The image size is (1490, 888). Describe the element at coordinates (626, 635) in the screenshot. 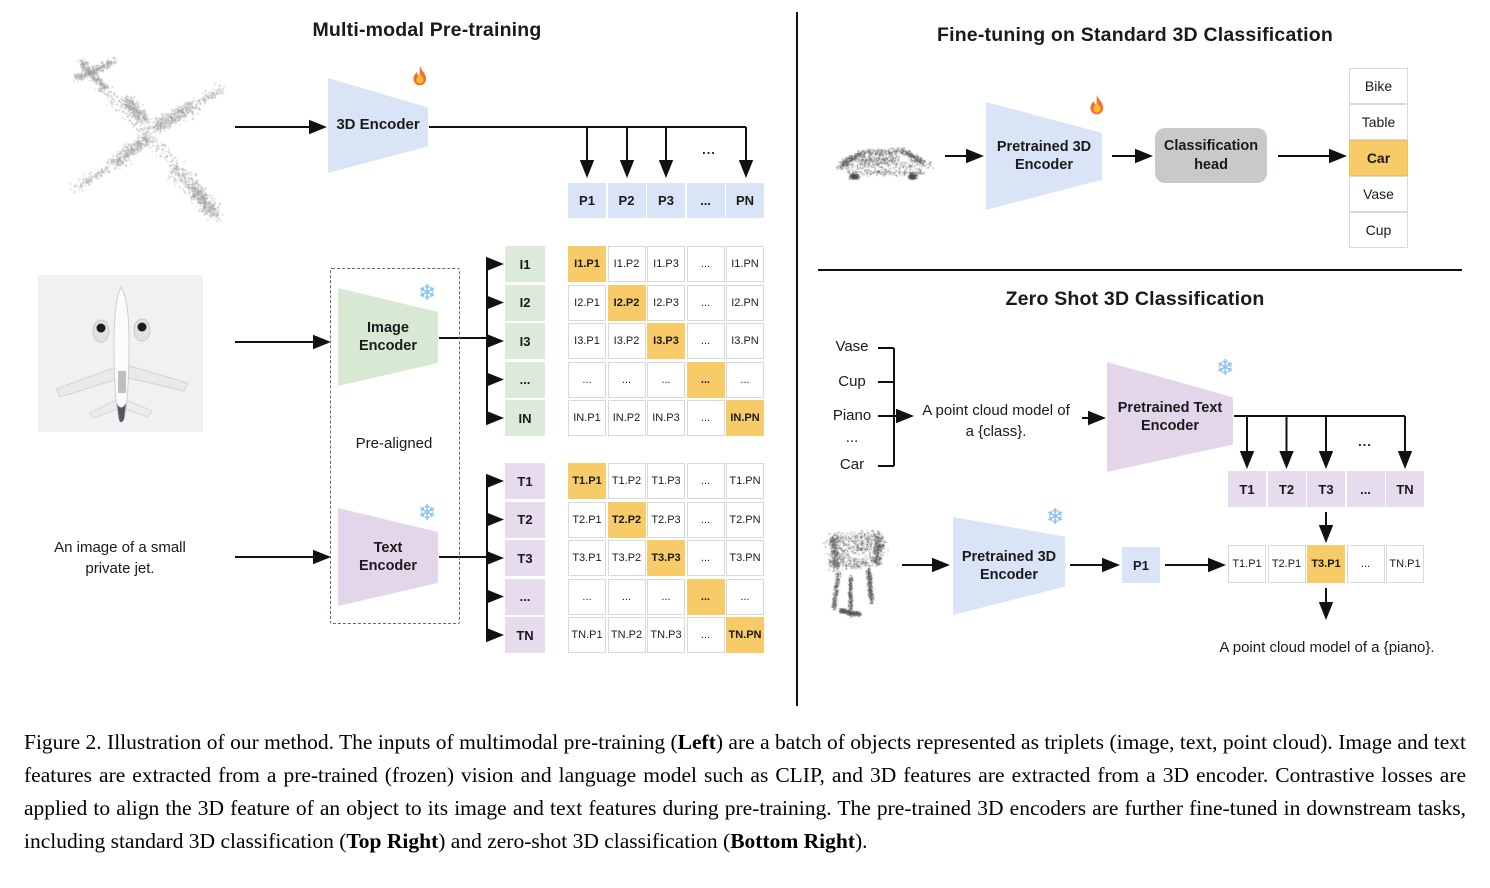

I see `text-similarity-cell: TN.P2` at that location.